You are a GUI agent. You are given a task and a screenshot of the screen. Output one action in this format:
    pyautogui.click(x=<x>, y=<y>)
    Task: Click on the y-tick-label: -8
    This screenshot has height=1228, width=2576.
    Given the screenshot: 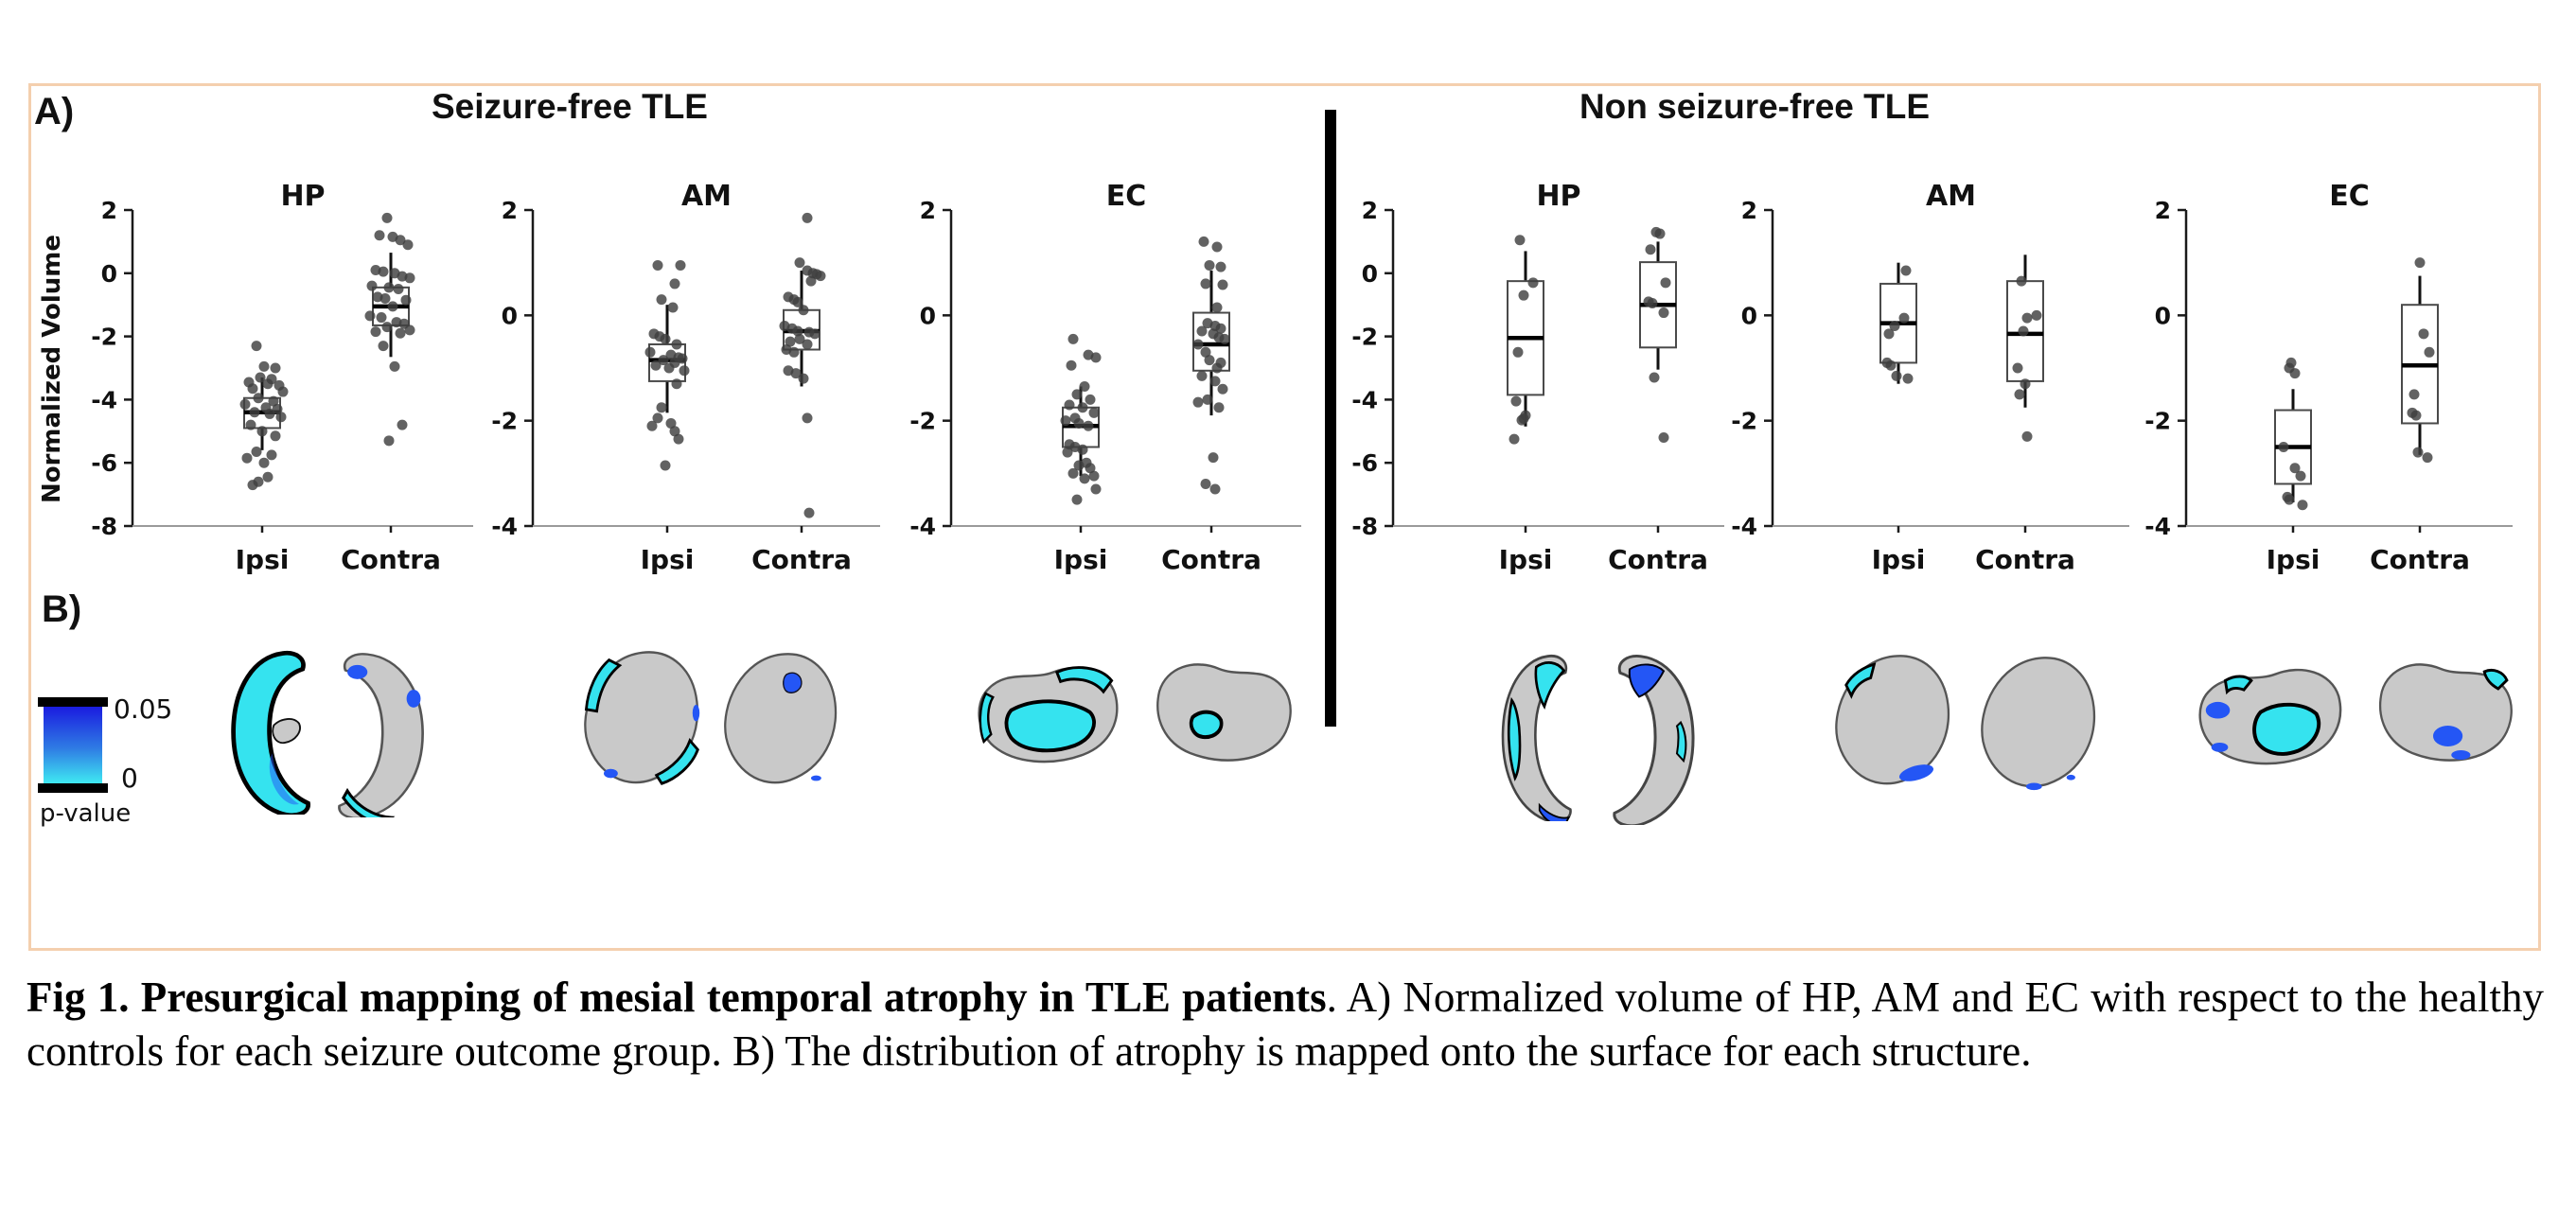 What is the action you would take?
    pyautogui.click(x=1364, y=526)
    